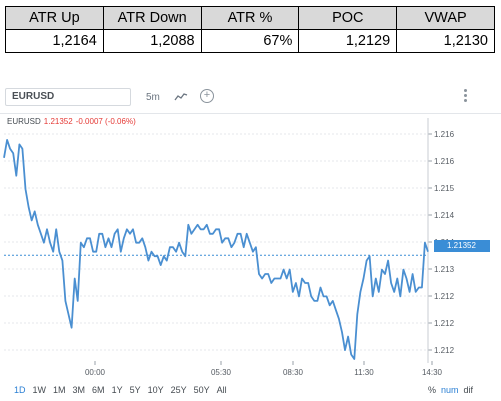 This screenshot has height=401, width=501. What do you see at coordinates (24, 121) in the screenshot?
I see `legend-symbol: EURUSD` at bounding box center [24, 121].